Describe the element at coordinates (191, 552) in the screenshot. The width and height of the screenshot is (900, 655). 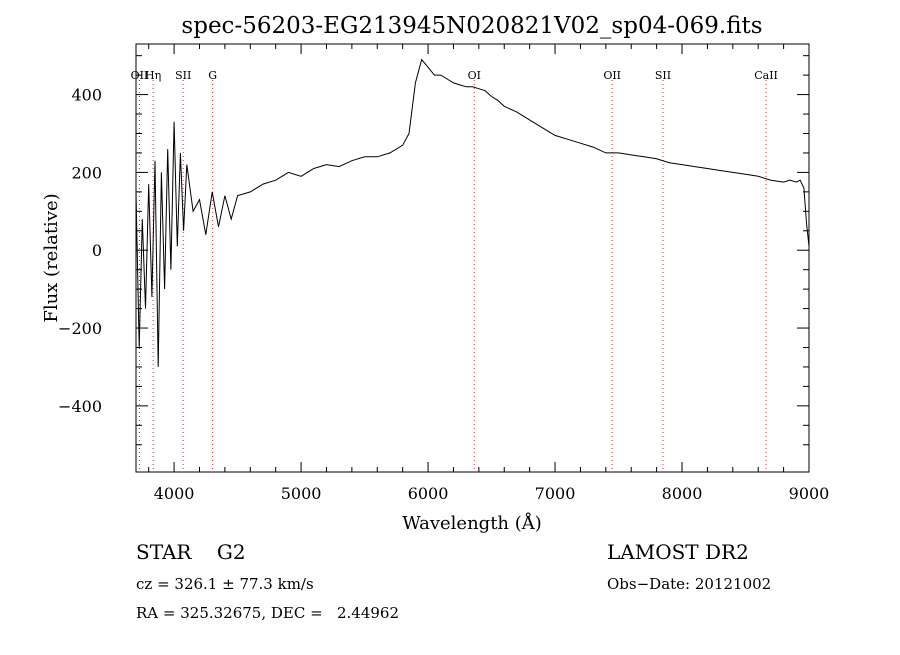
I see `object-class-label: STAR G2` at that location.